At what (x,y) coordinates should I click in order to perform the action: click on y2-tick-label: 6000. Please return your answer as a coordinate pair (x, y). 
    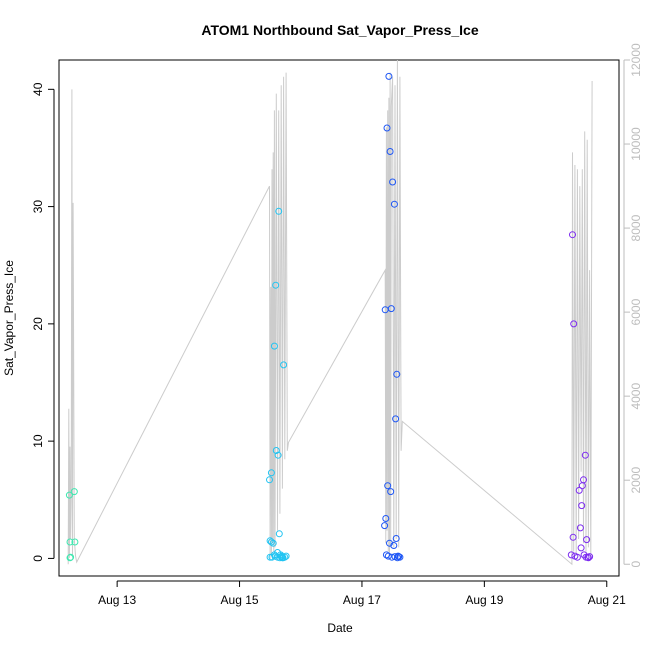
    Looking at the image, I should click on (636, 311).